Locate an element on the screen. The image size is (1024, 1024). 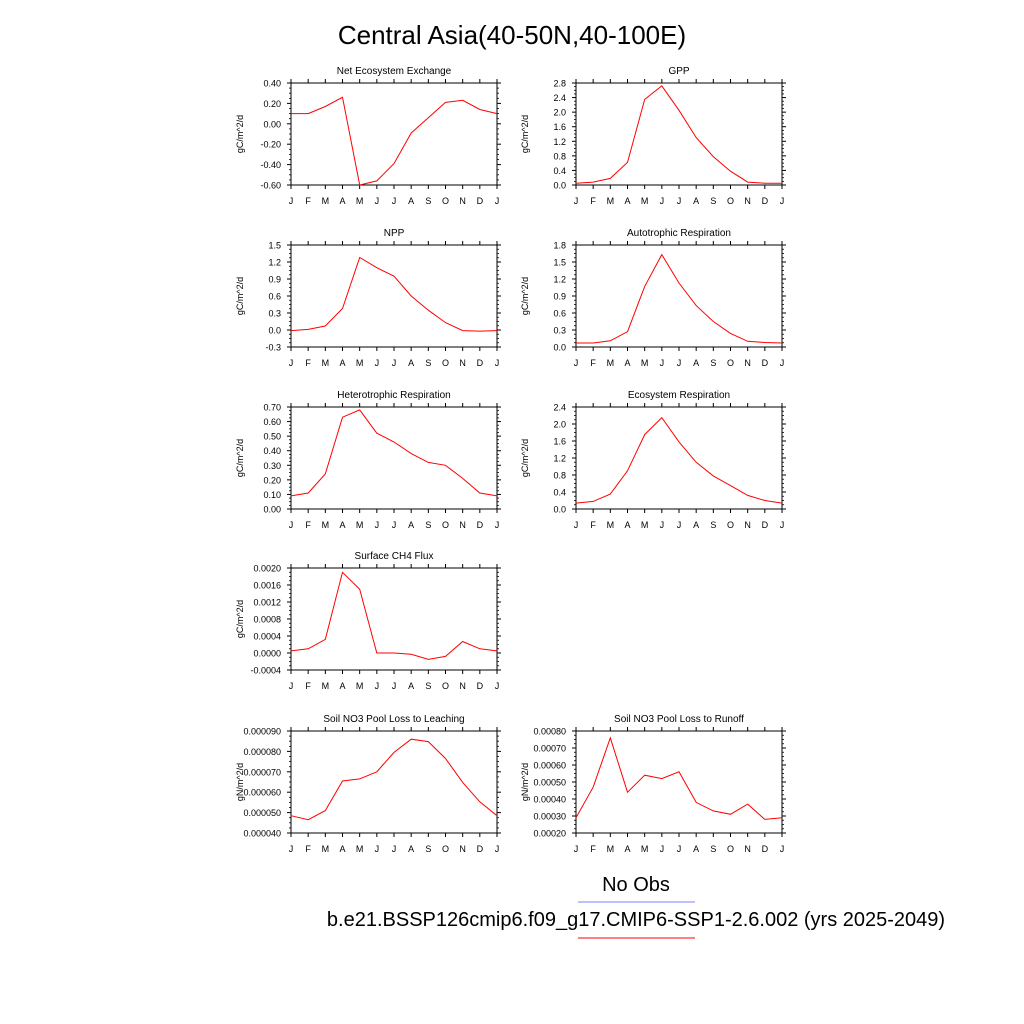
y-tick-label: -0.40 is located at coordinates (270, 165).